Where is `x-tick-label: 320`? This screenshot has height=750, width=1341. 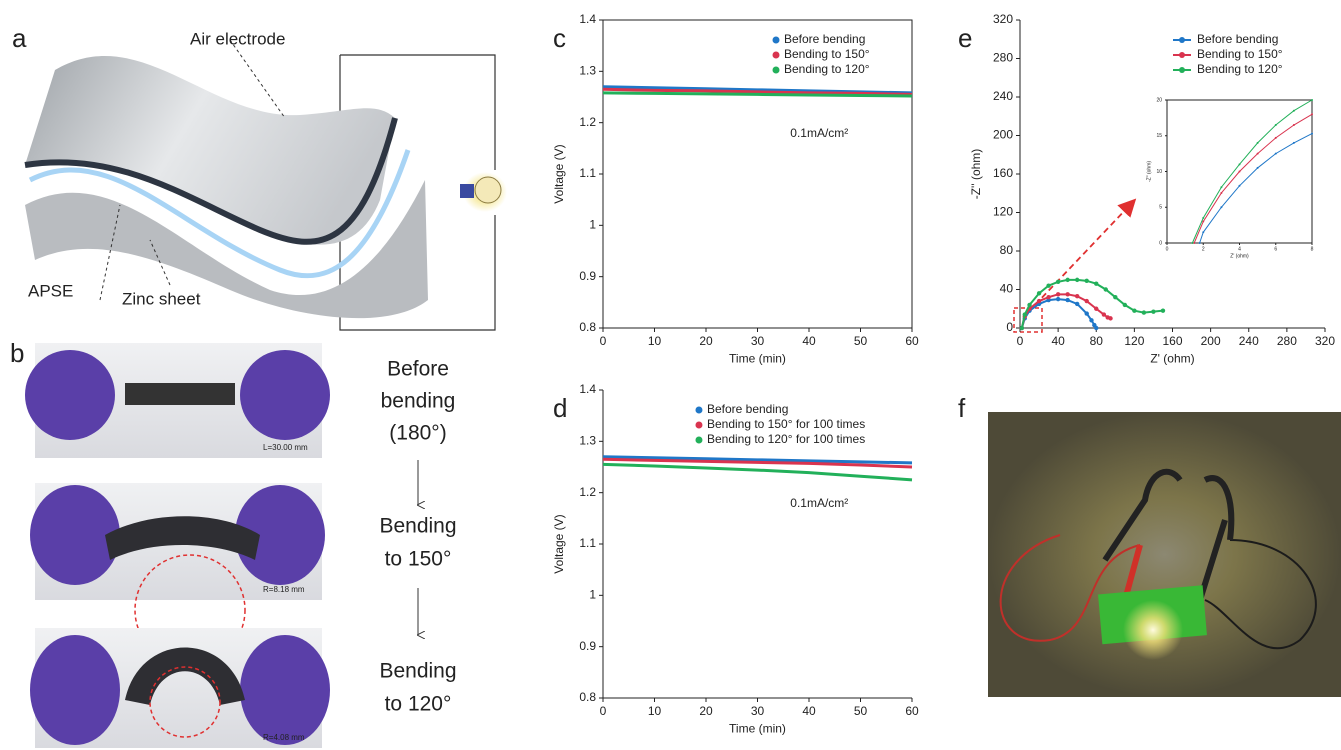 x-tick-label: 320 is located at coordinates (1325, 341).